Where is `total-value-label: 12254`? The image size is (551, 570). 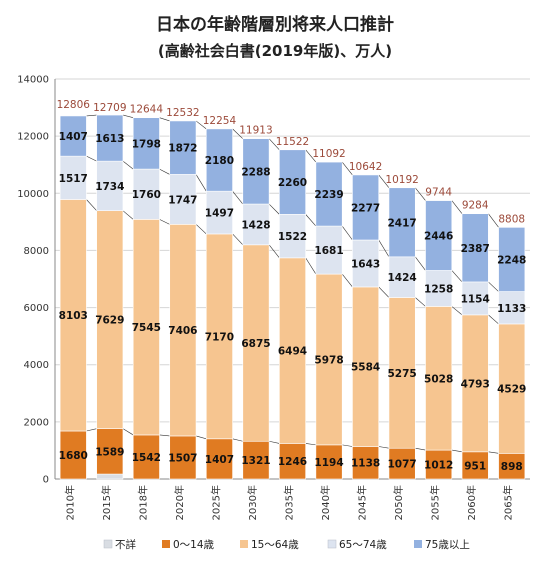 total-value-label: 12254 is located at coordinates (220, 121).